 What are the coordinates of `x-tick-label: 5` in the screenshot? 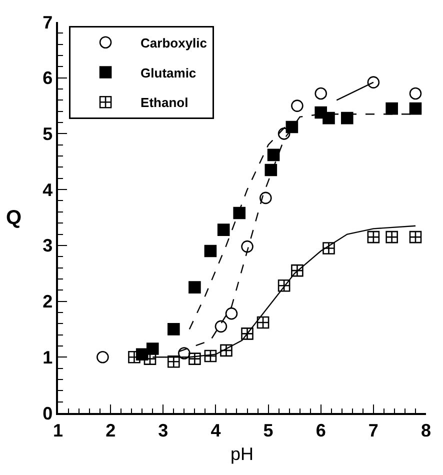 It's located at (268, 430).